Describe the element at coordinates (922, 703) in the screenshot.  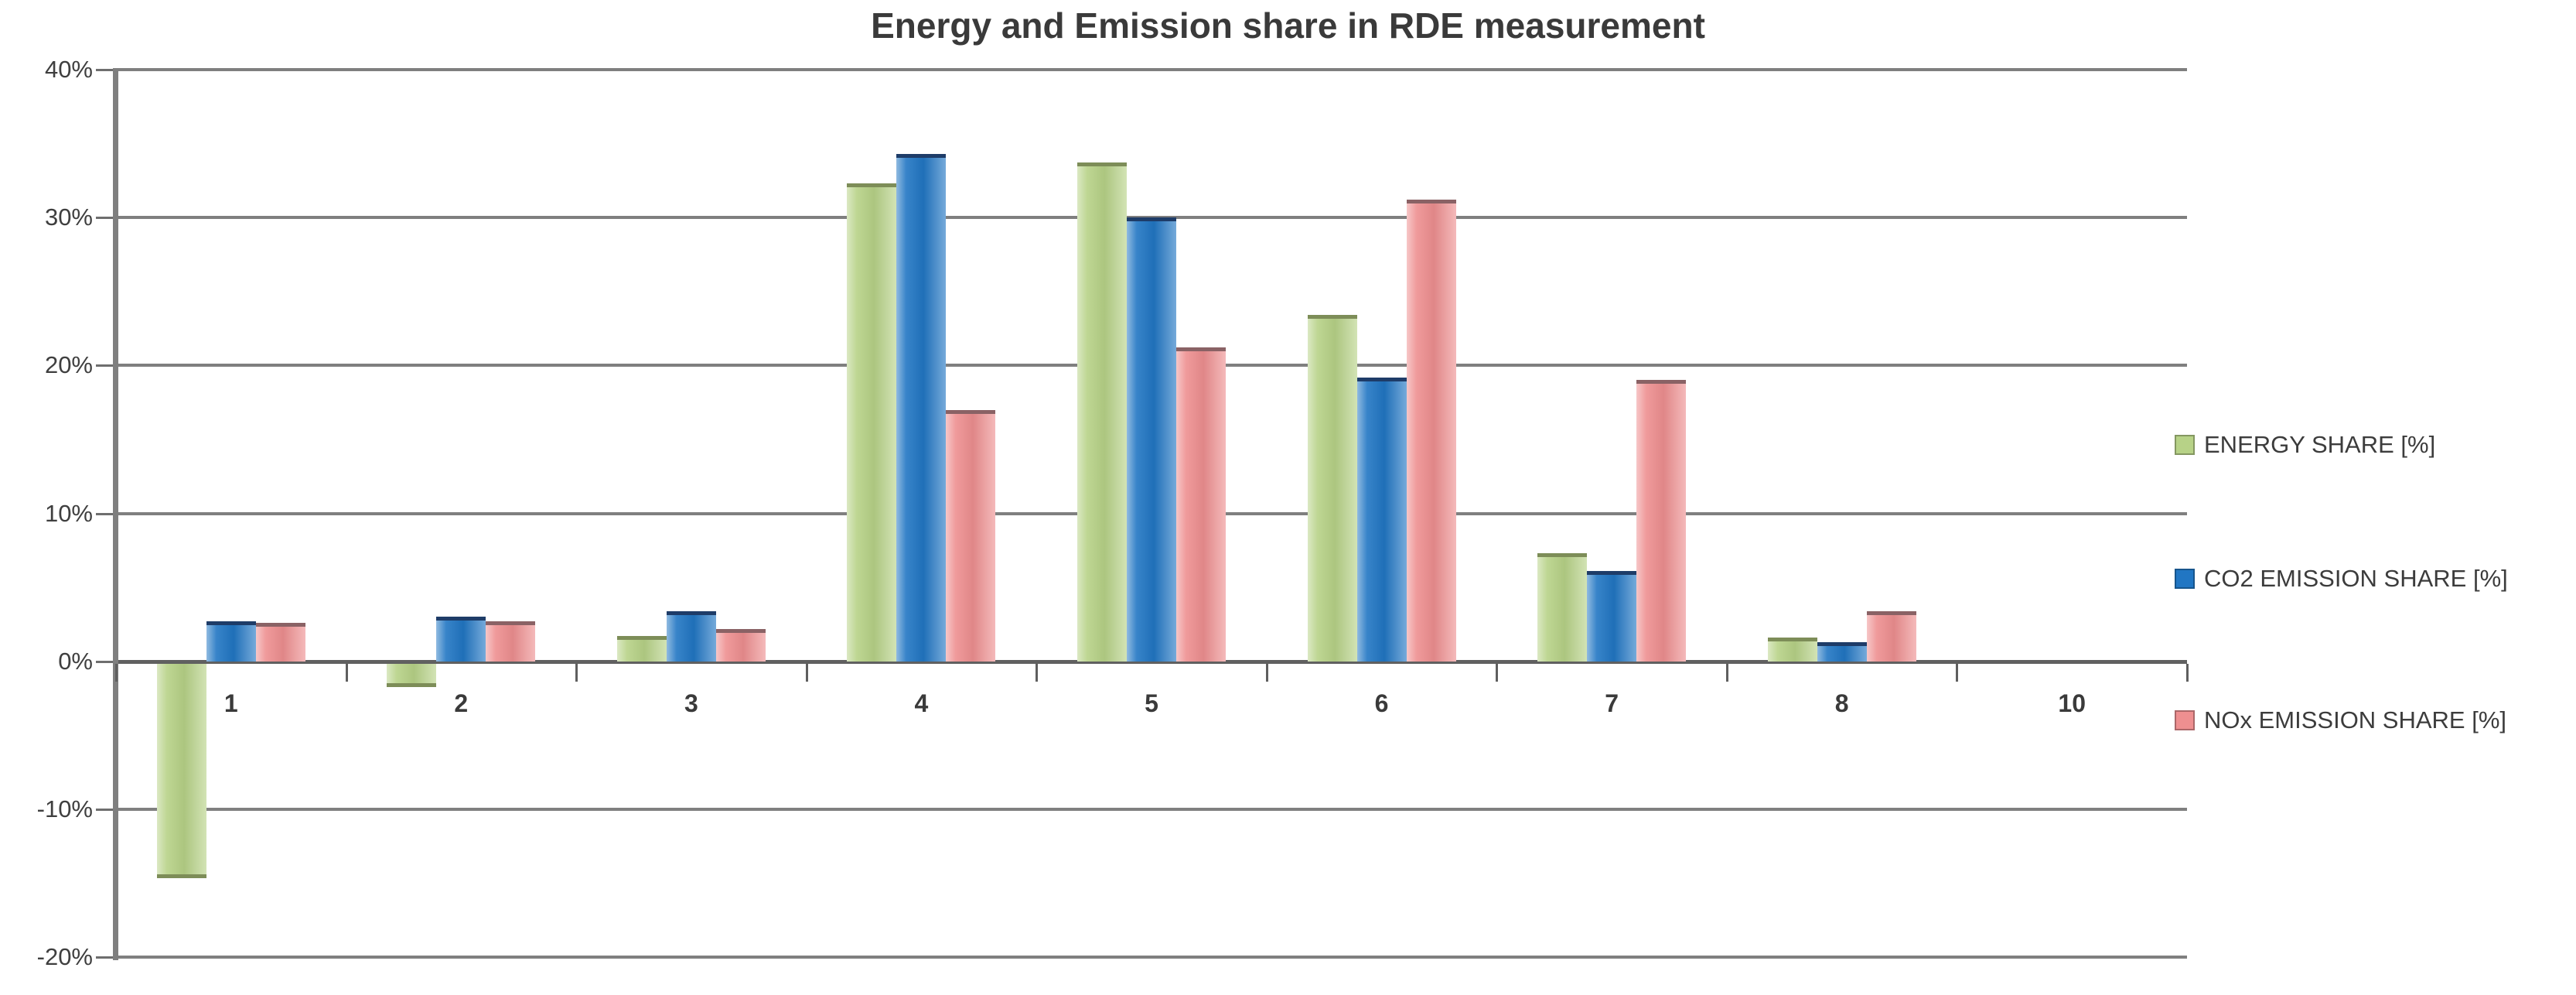
I see `x-axis-label-4: 4` at that location.